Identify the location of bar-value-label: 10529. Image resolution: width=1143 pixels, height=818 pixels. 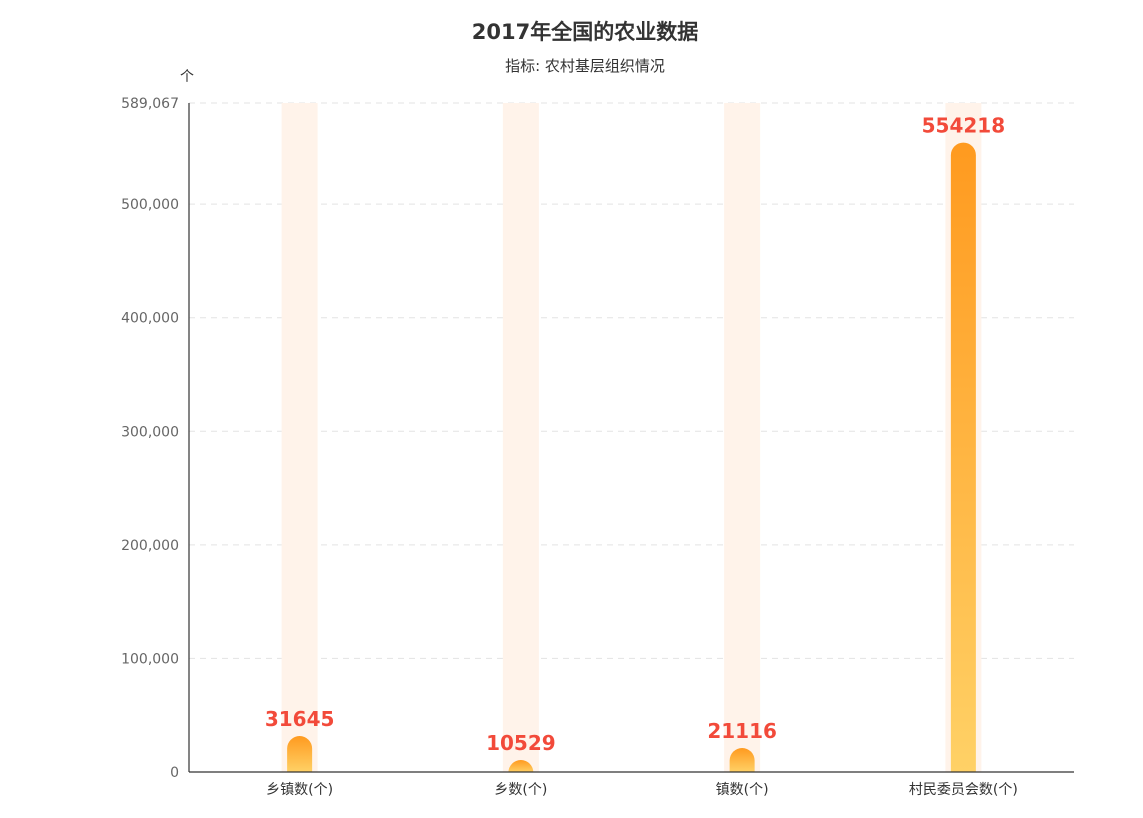
(521, 743).